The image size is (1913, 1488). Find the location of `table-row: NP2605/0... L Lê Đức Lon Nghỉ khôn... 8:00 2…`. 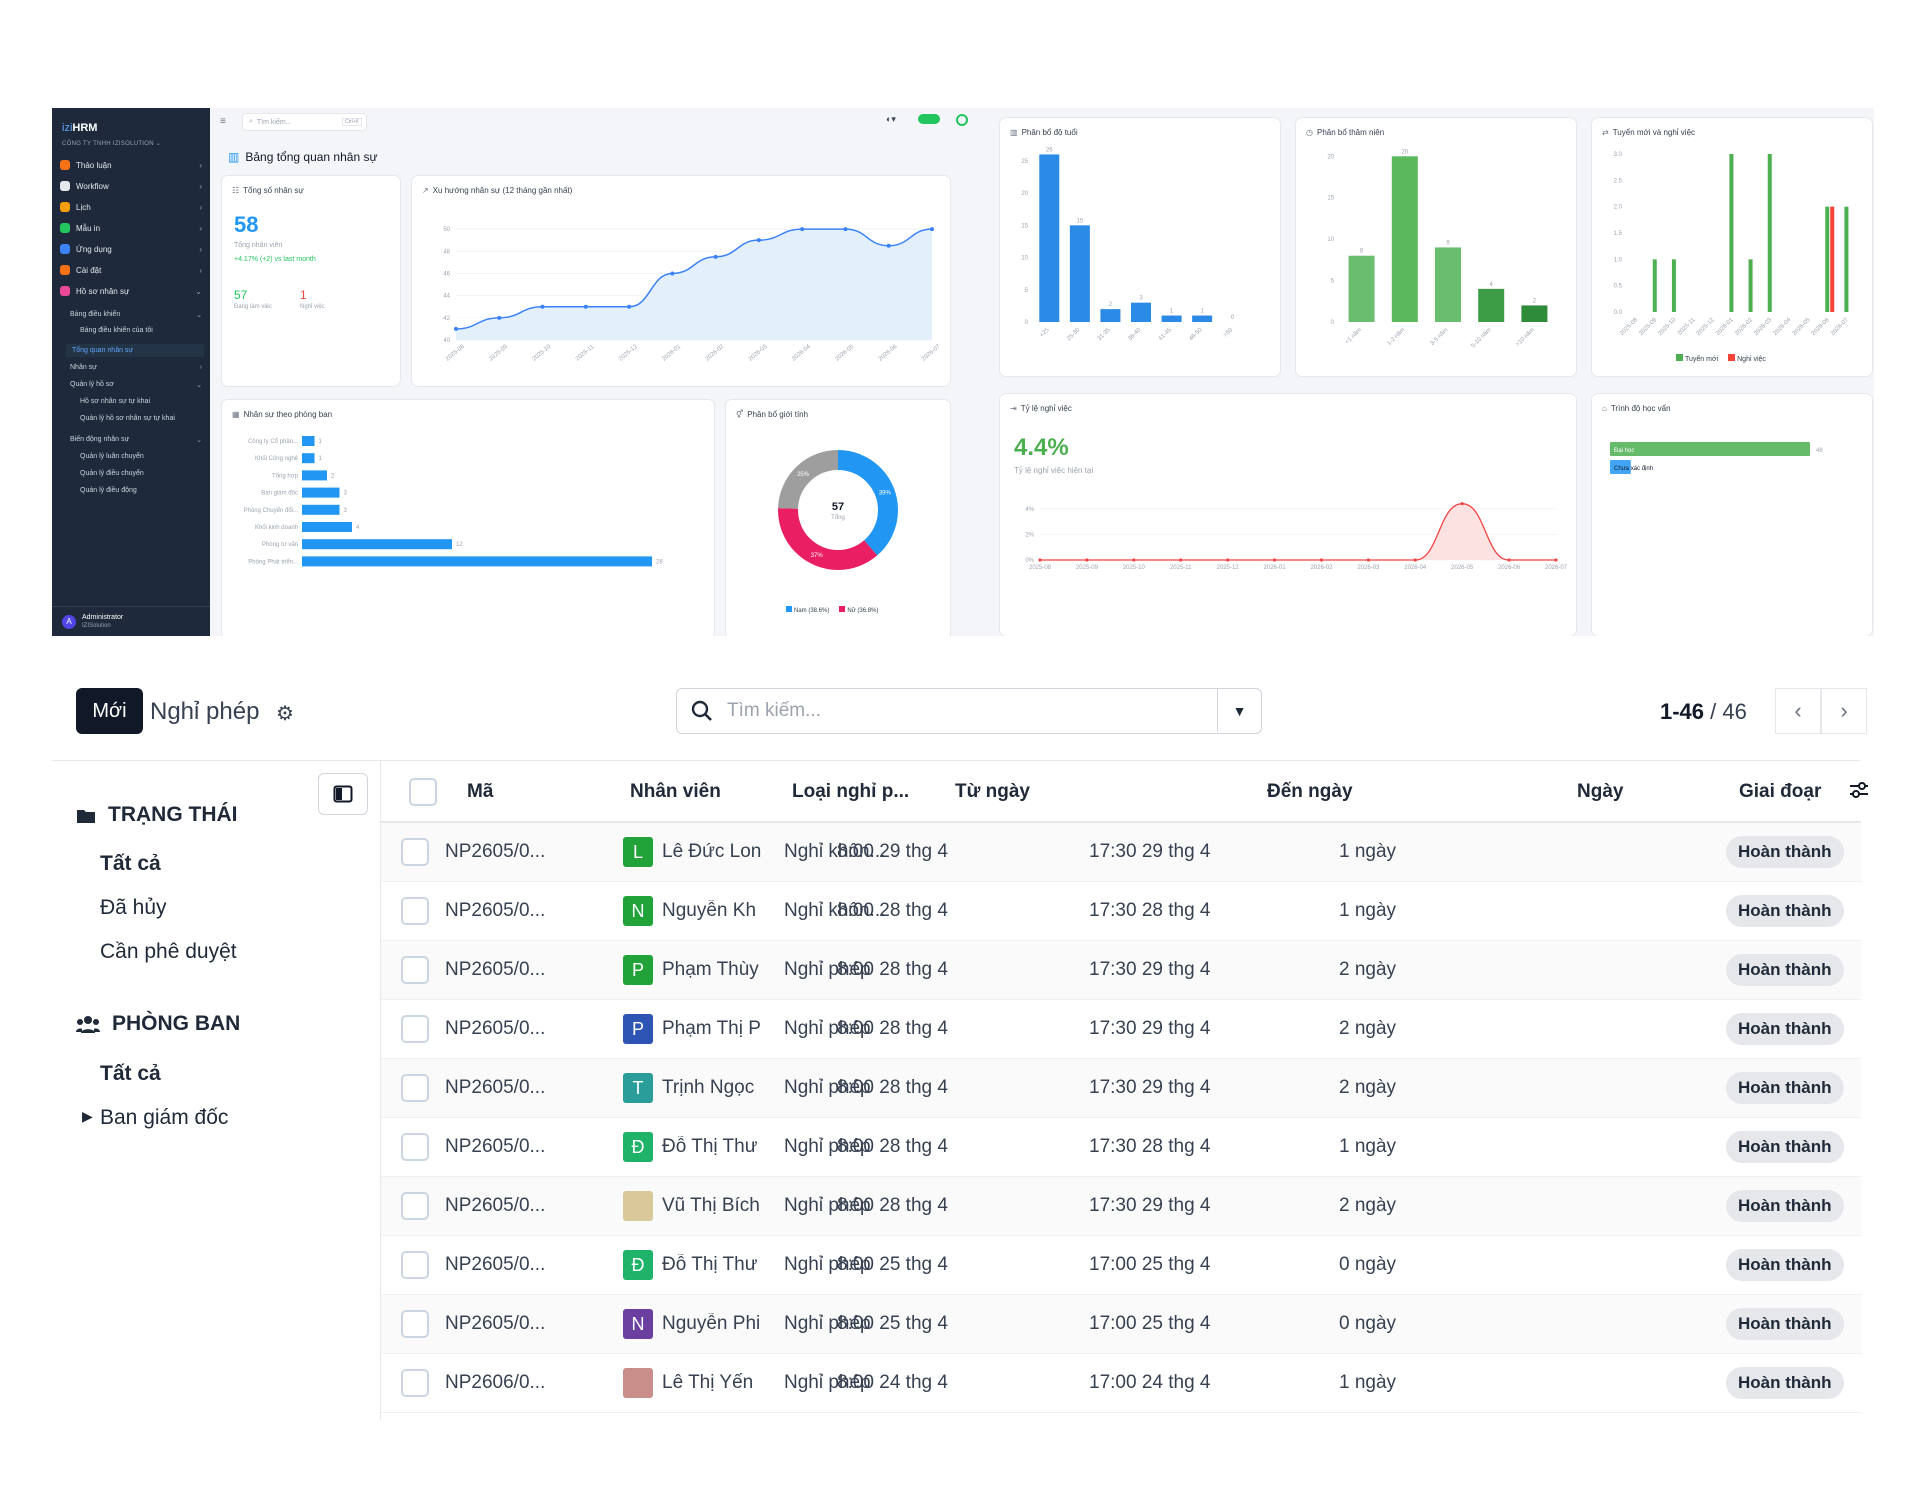

table-row: NP2605/0... L Lê Đức Lon Nghỉ khôn... 8:00 2… is located at coordinates (1121, 852).